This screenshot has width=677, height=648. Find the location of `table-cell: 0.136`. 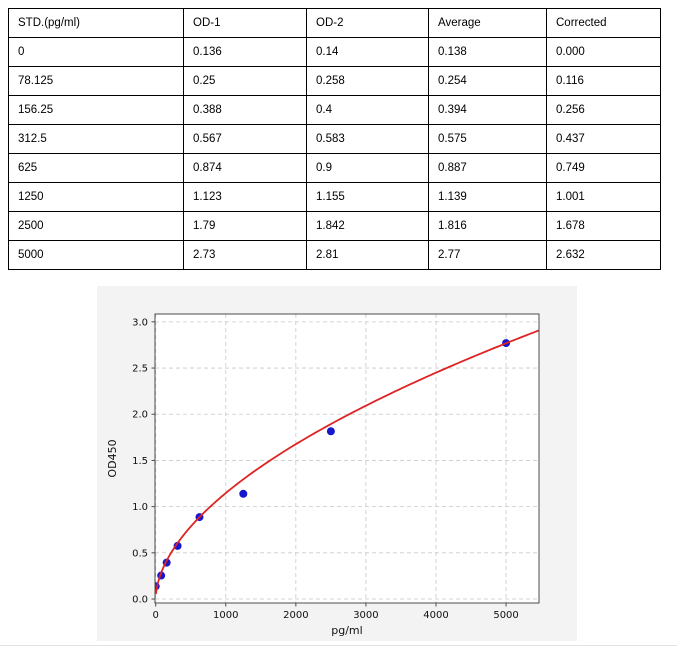

table-cell: 0.136 is located at coordinates (245, 52).